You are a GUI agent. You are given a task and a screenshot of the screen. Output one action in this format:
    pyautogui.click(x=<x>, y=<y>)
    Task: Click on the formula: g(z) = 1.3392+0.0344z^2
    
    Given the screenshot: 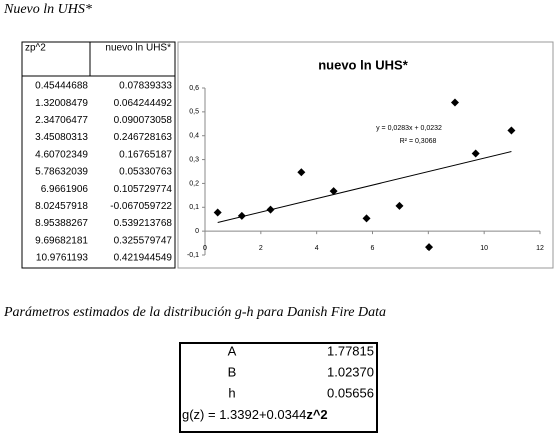 What is the action you would take?
    pyautogui.click(x=255, y=414)
    